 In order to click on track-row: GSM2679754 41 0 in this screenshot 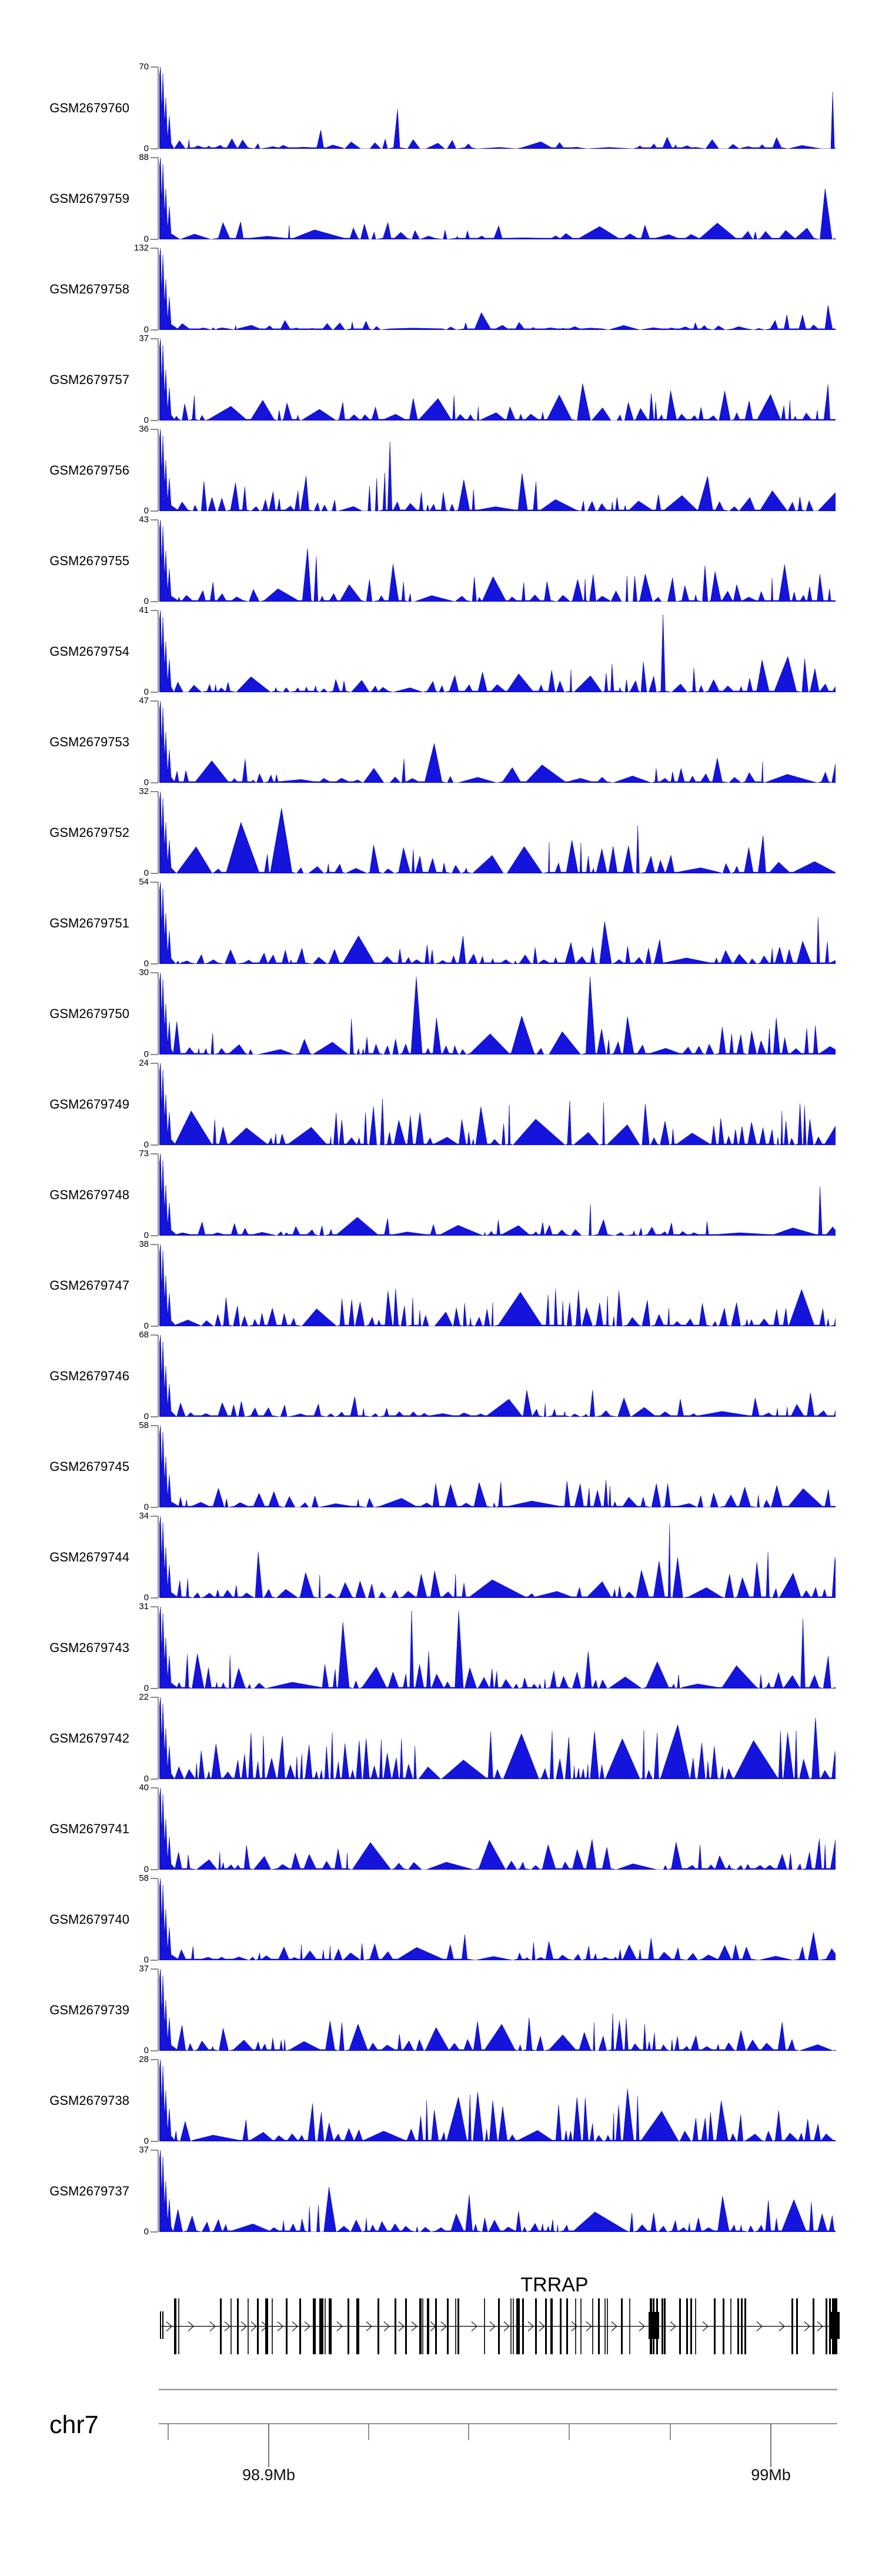, I will do `click(441, 651)`.